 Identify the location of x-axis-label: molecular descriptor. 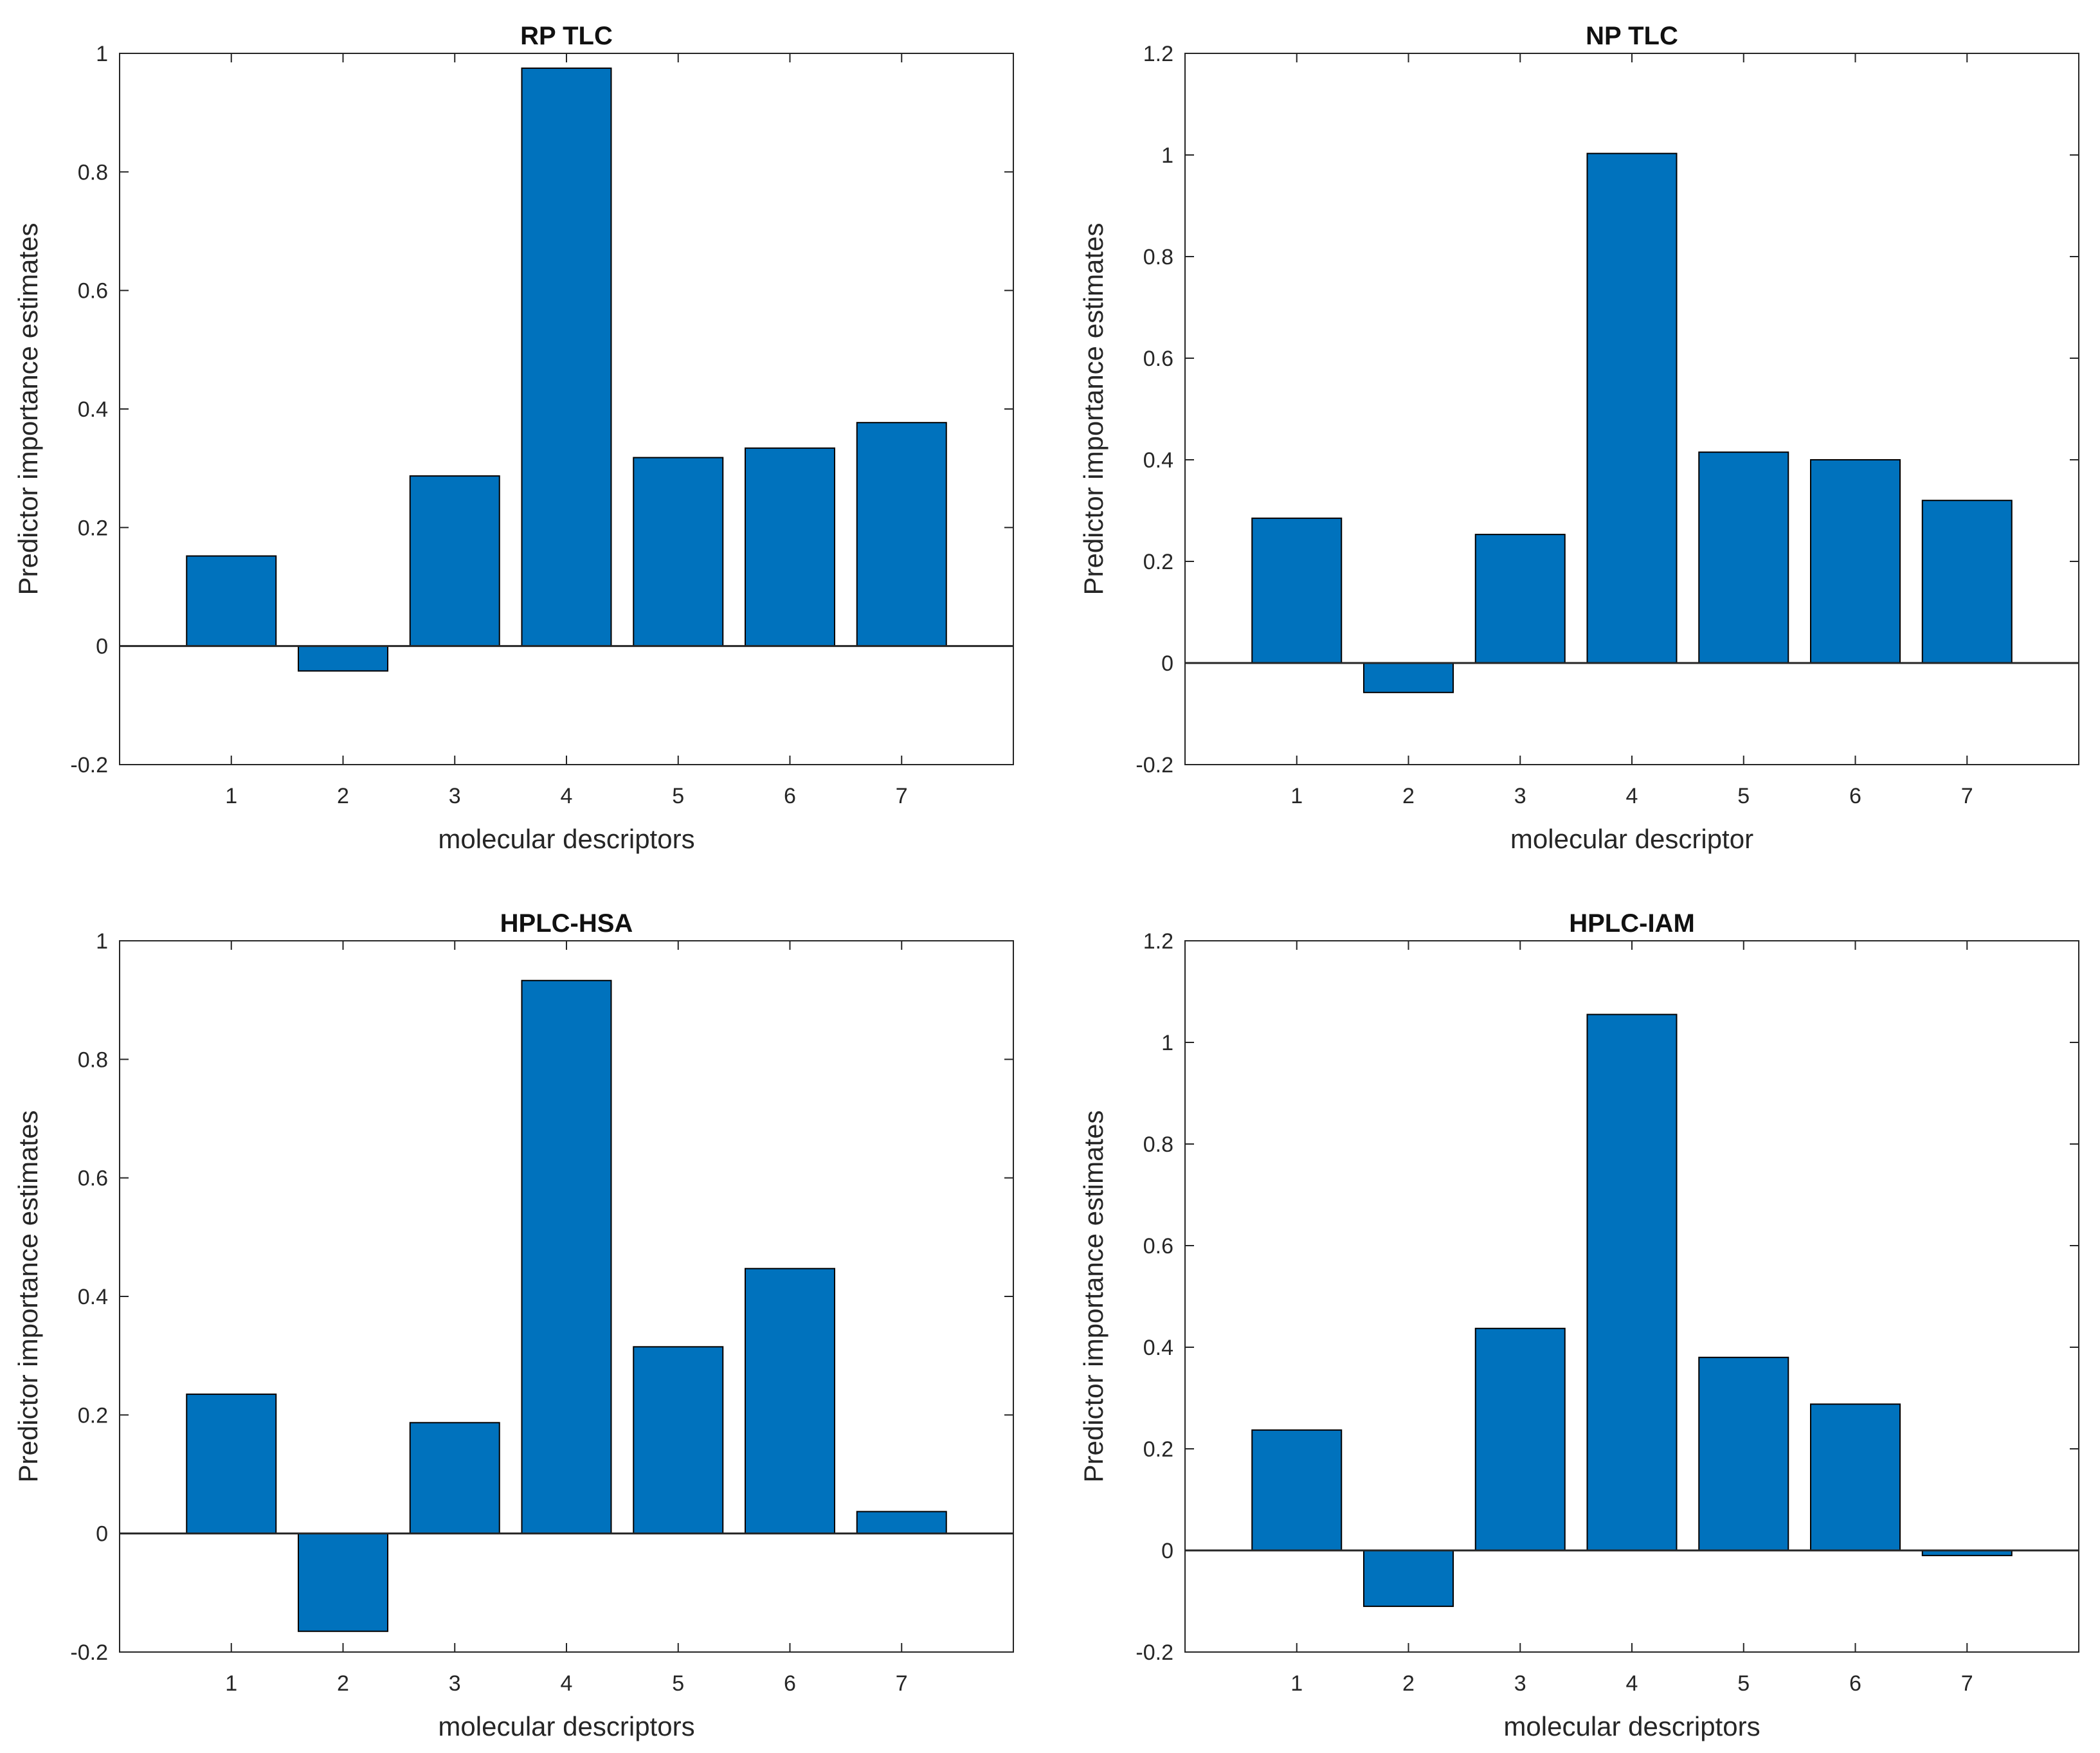
(1632, 839).